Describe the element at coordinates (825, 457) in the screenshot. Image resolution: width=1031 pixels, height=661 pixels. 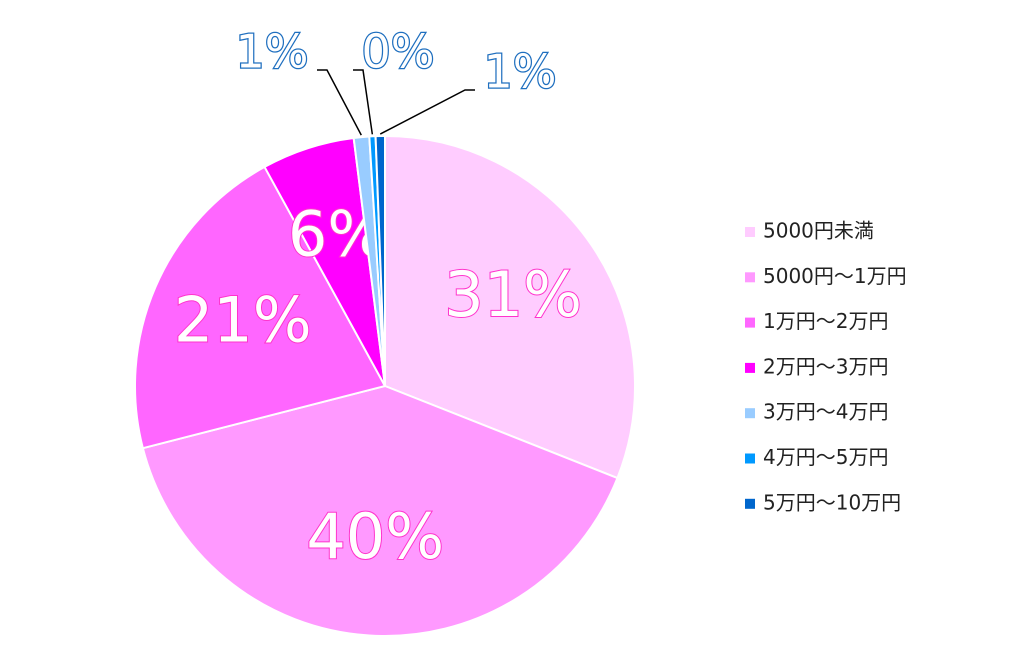
I see `legend-label: 4万円～5万円` at that location.